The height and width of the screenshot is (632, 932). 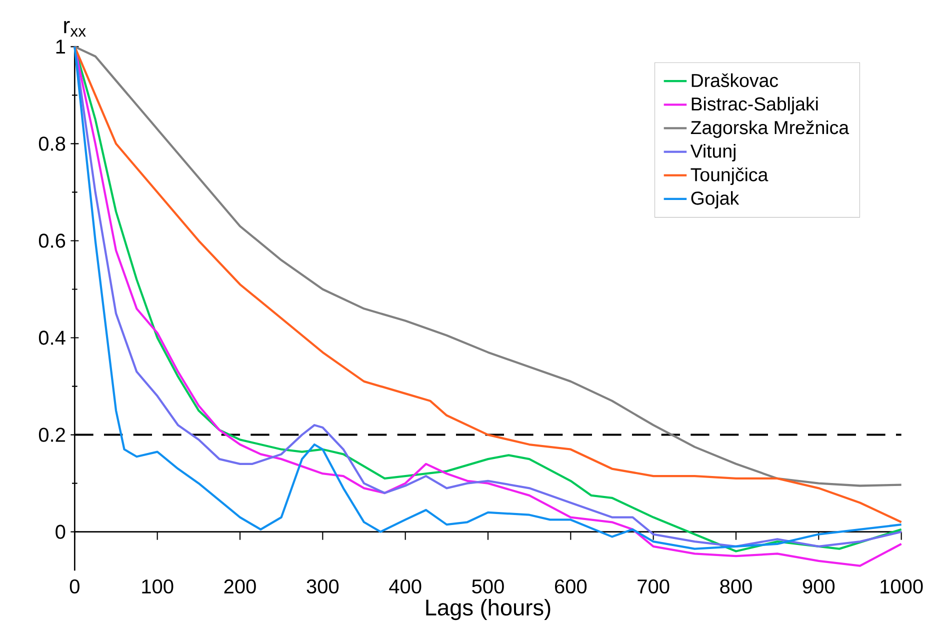 What do you see at coordinates (571, 586) in the screenshot?
I see `x-tick-label: 600` at bounding box center [571, 586].